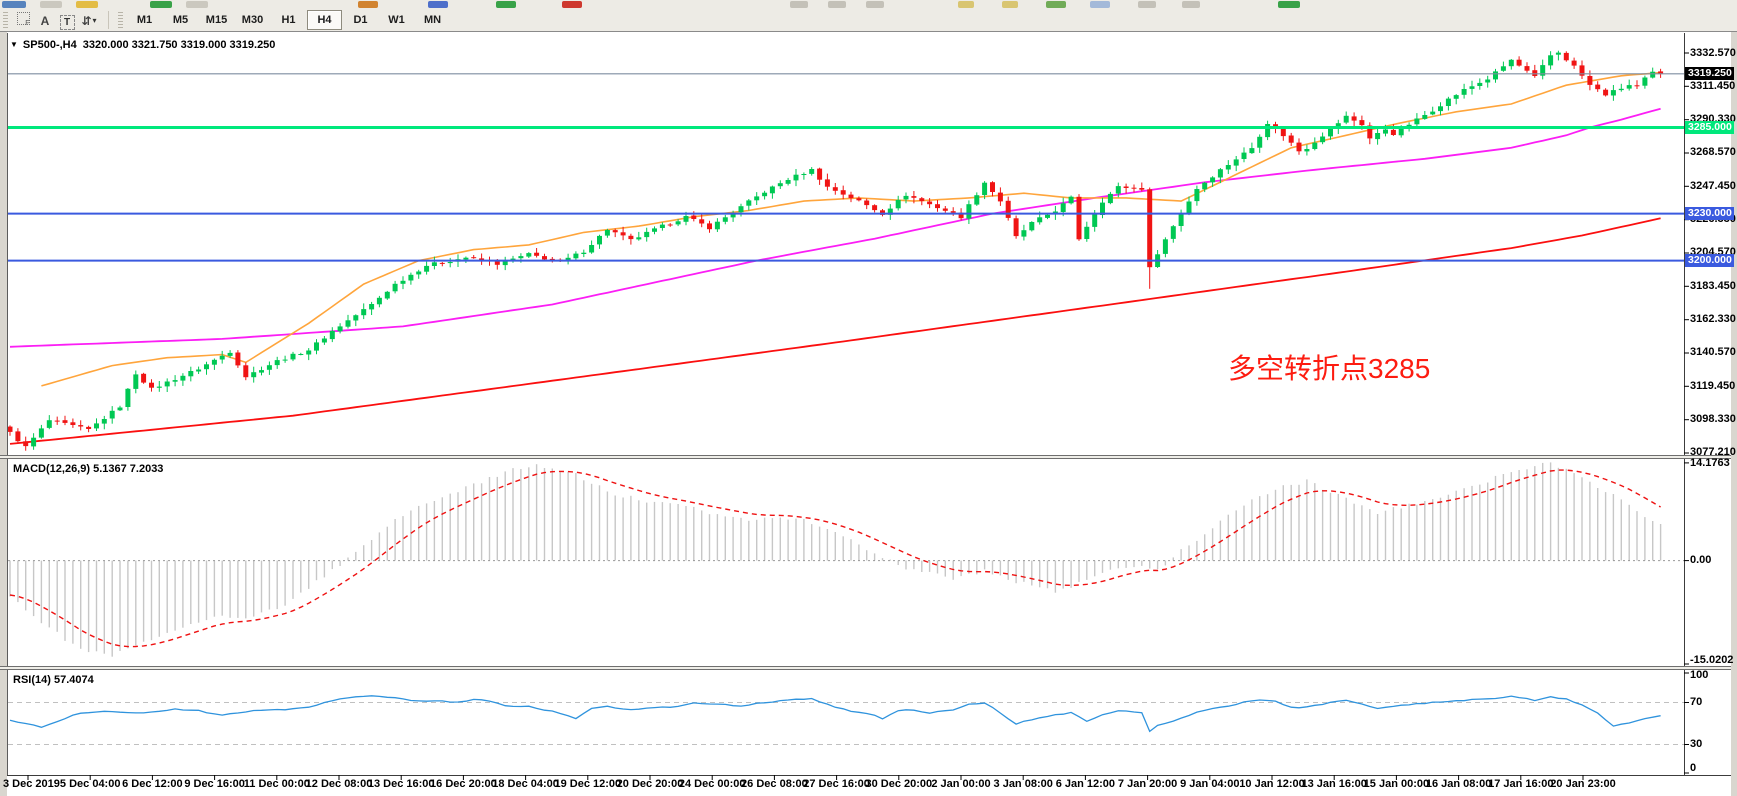  I want to click on timeframe-button-d1: D1, so click(360, 20).